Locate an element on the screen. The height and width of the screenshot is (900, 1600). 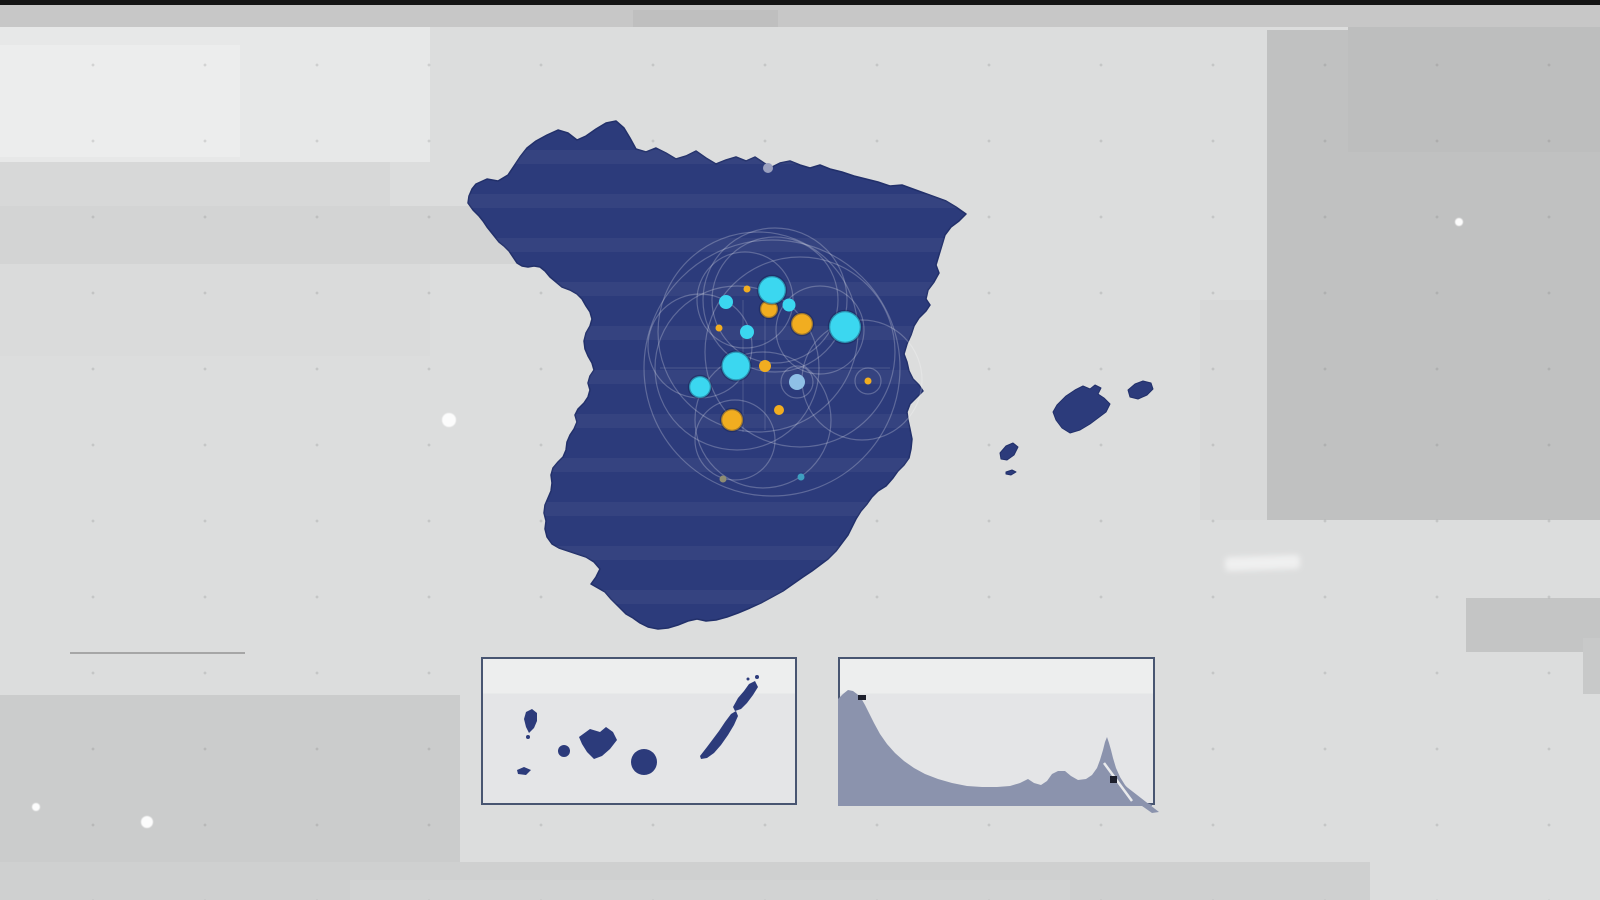
coast-silhouette-box is located at coordinates (996, 731).